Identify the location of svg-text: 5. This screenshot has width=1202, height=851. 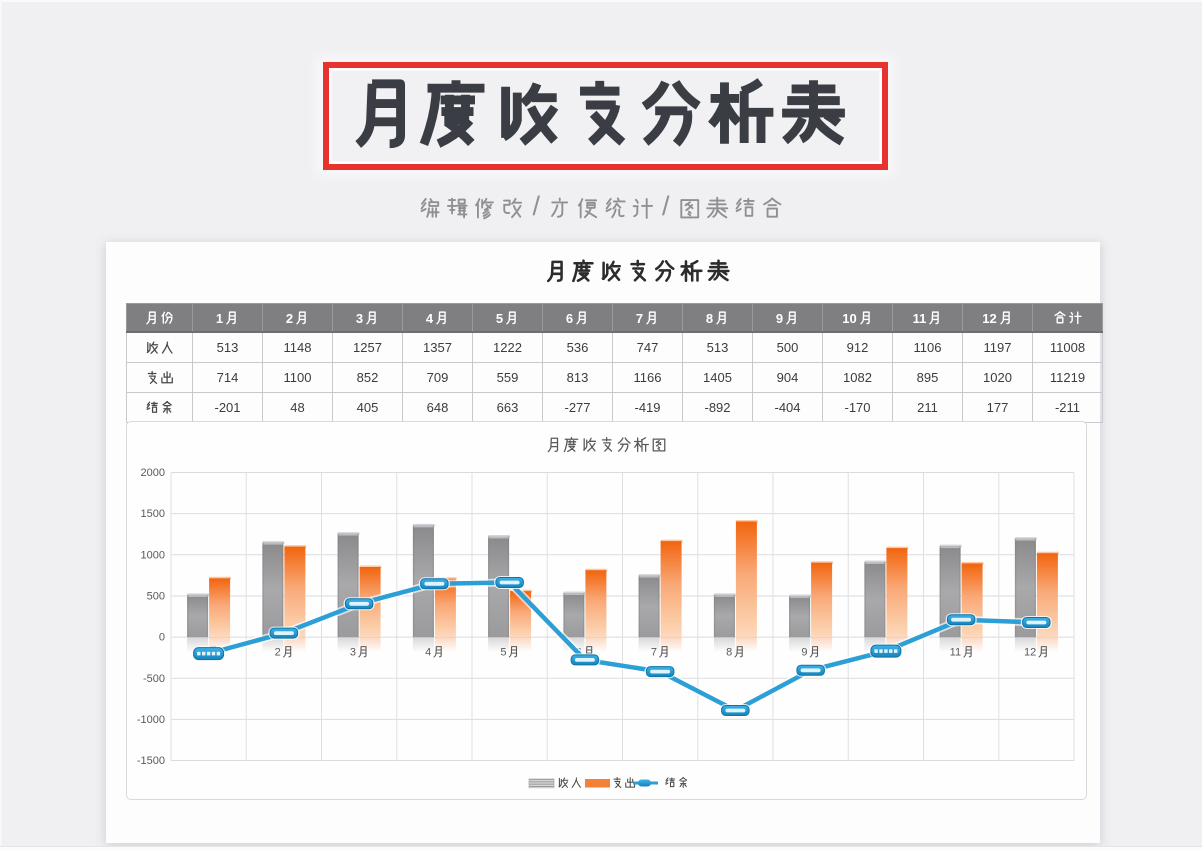
(503, 653).